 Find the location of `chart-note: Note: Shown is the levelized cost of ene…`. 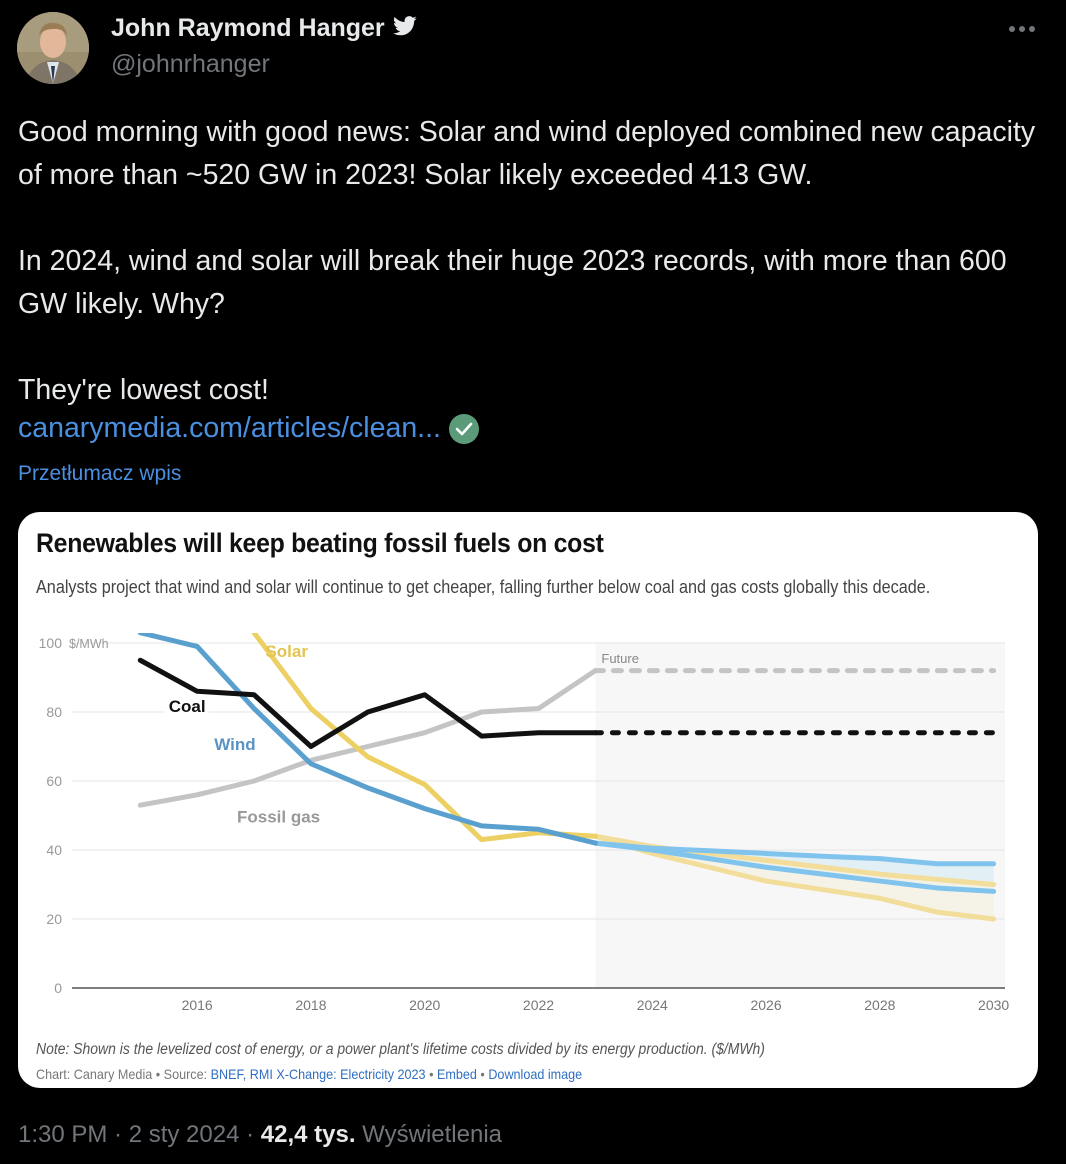

chart-note: Note: Shown is the levelized cost of ene… is located at coordinates (400, 1049).